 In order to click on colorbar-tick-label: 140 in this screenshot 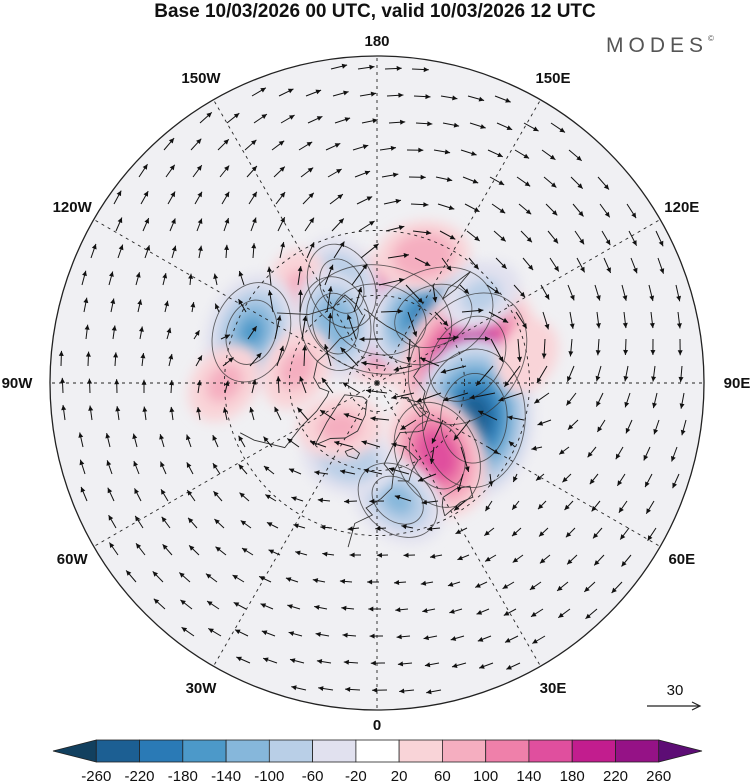, I will do `click(528, 775)`.